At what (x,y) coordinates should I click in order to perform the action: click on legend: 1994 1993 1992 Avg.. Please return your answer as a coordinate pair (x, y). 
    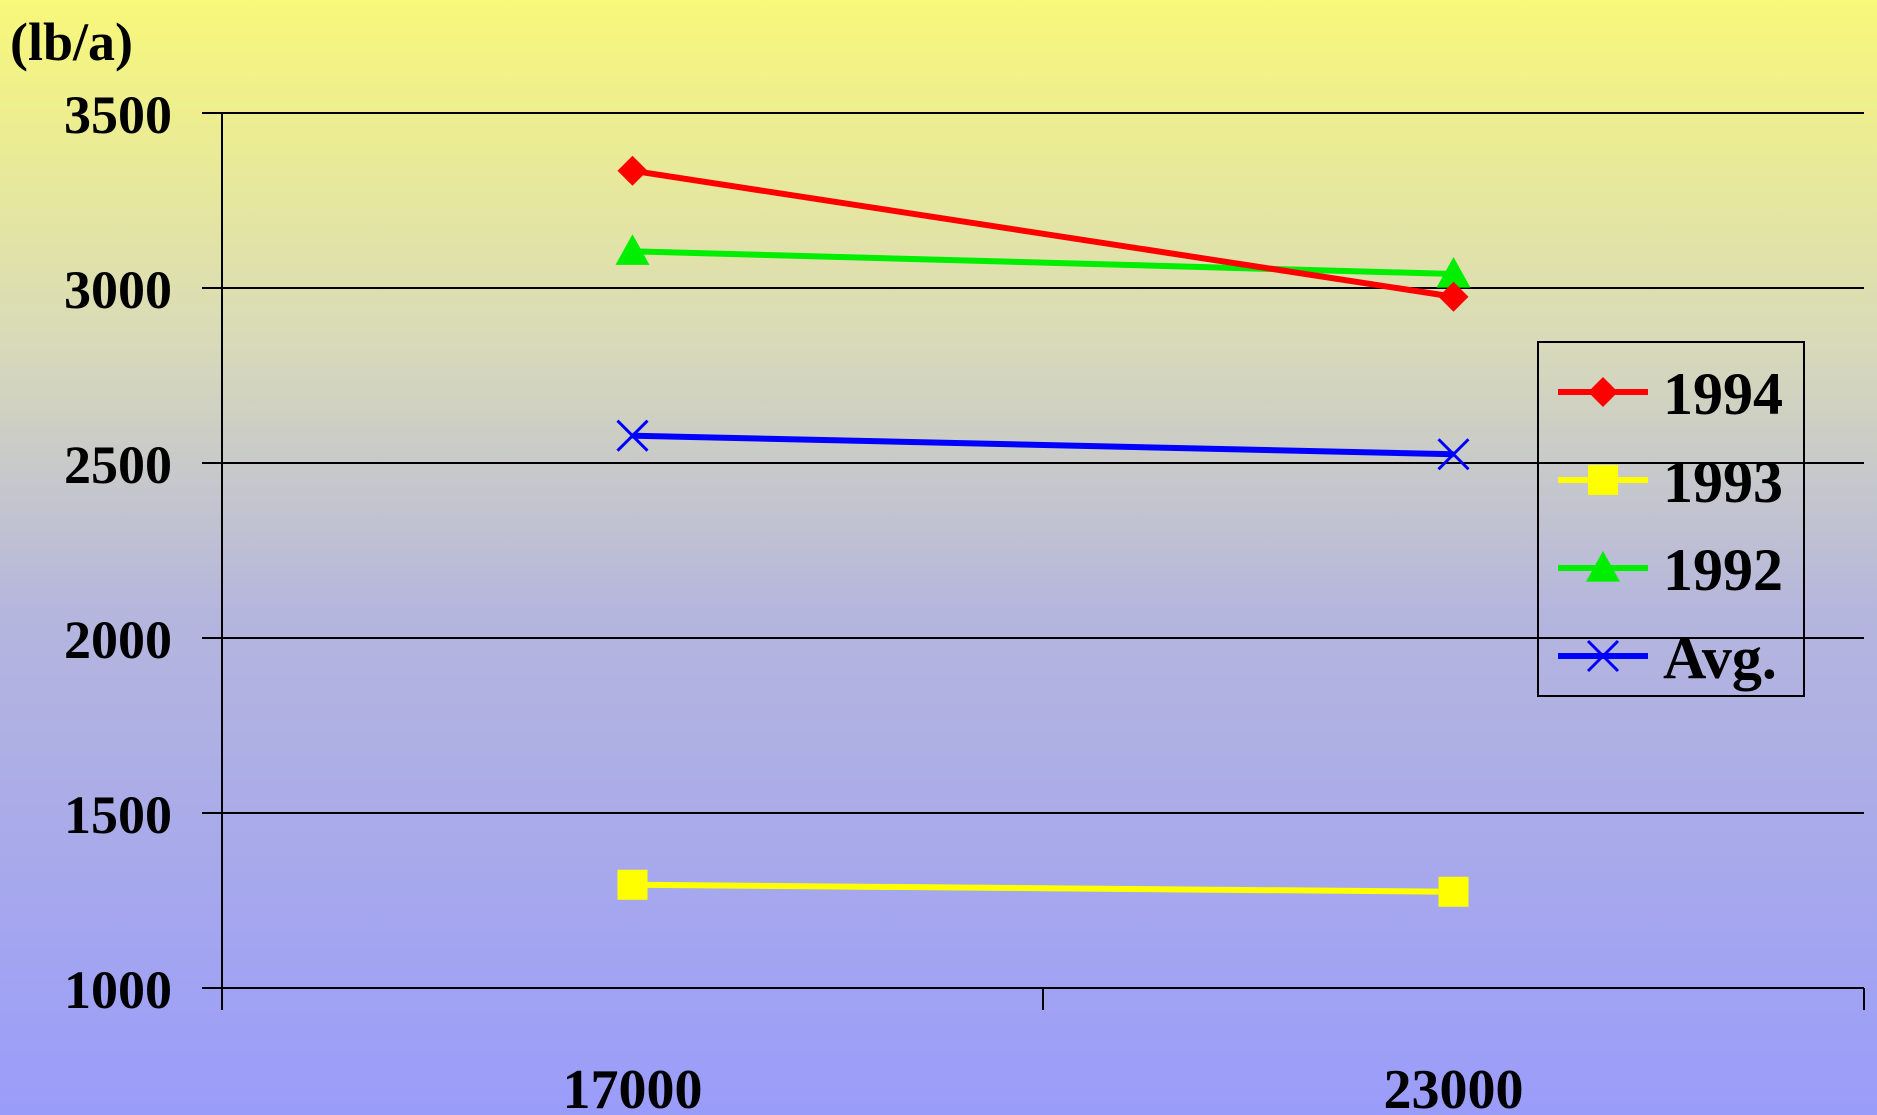
    Looking at the image, I should click on (1671, 519).